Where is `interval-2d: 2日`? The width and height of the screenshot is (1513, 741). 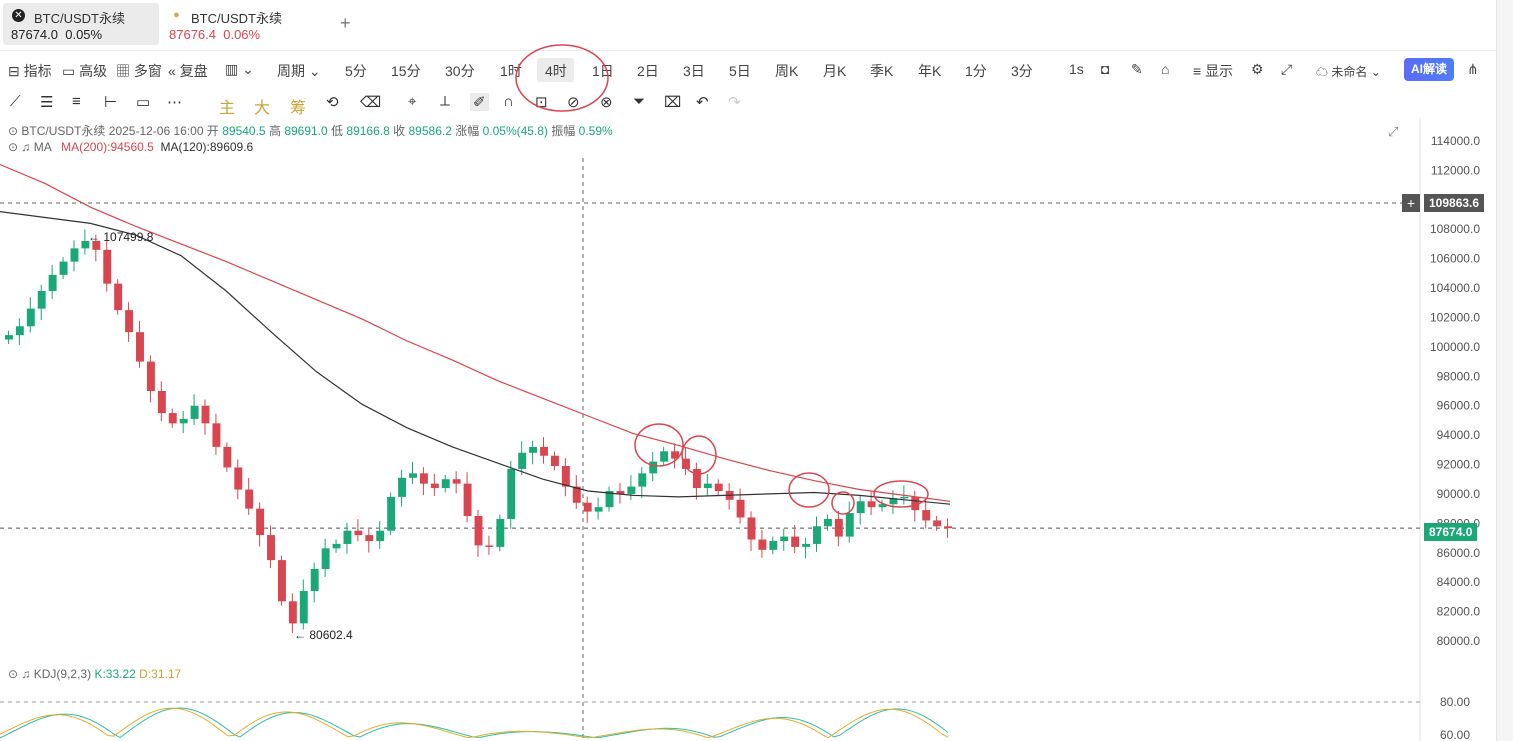
interval-2d: 2日 is located at coordinates (648, 71).